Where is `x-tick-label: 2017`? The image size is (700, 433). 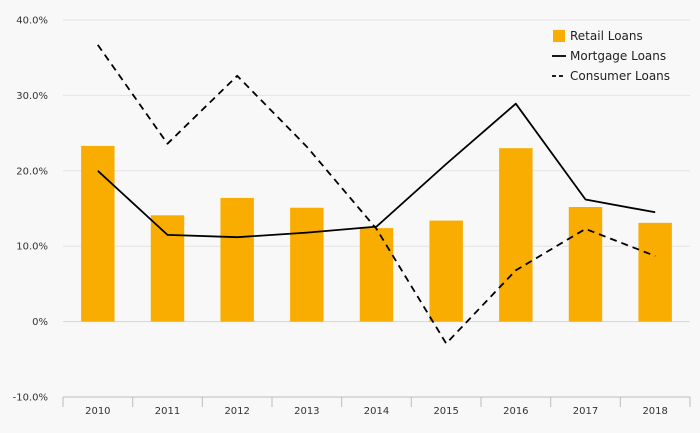
x-tick-label: 2017 is located at coordinates (585, 411).